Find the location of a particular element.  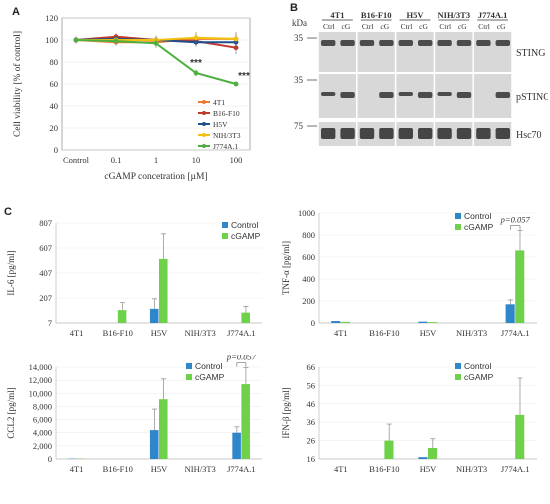

legend-label-b16-f10: B16-F10 is located at coordinates (226, 113).